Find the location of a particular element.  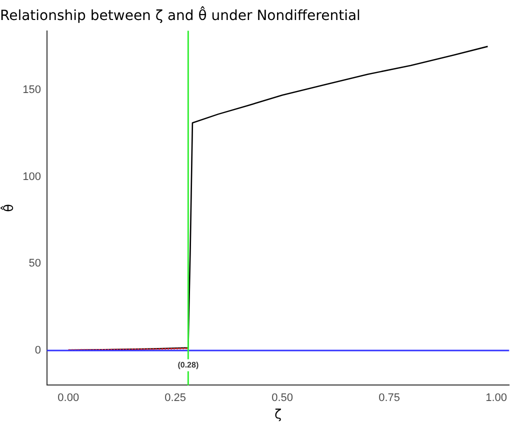

x-tick-label: 0.25 is located at coordinates (175, 398).